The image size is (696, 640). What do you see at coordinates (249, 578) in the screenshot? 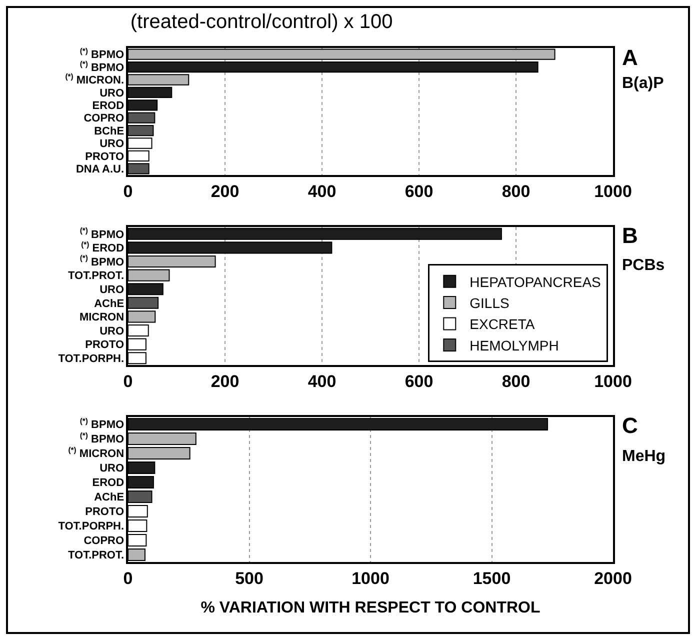
I see `x-tick-label: 500` at bounding box center [249, 578].